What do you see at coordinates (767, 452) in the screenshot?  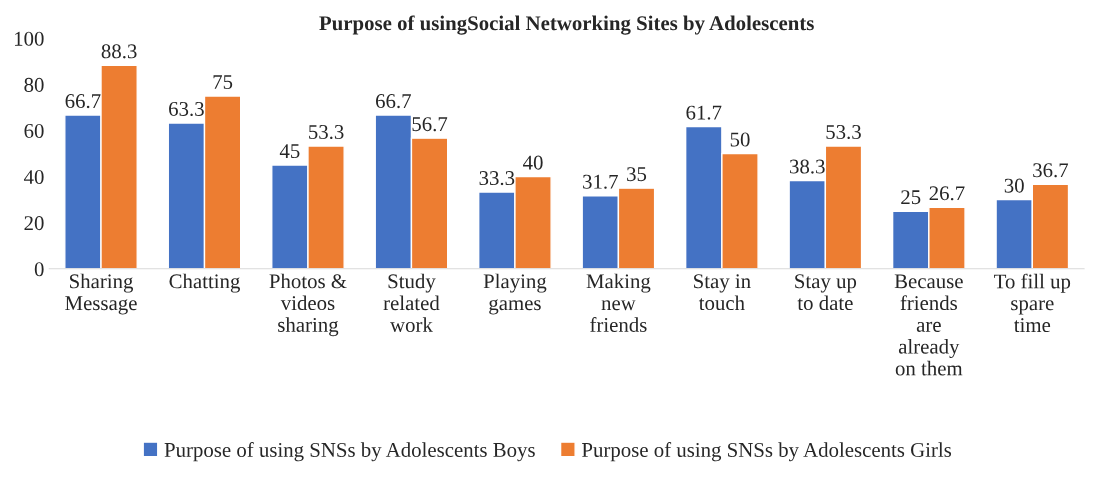 I see `legend-label: Purpose of using SNSs by Adolescents Girls` at bounding box center [767, 452].